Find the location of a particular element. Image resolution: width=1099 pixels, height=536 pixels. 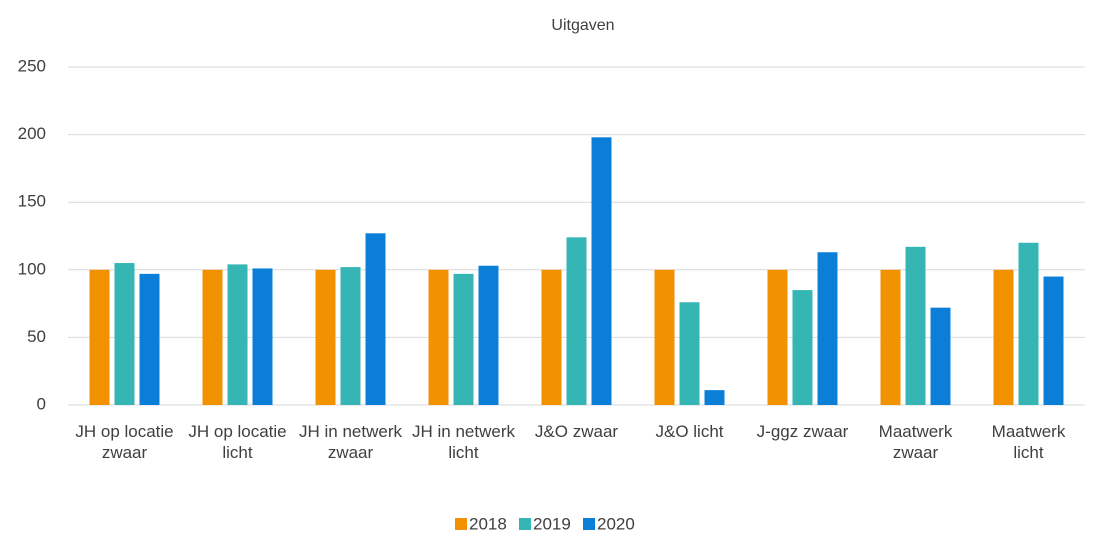

y-tick-label: 0 is located at coordinates (41, 403).